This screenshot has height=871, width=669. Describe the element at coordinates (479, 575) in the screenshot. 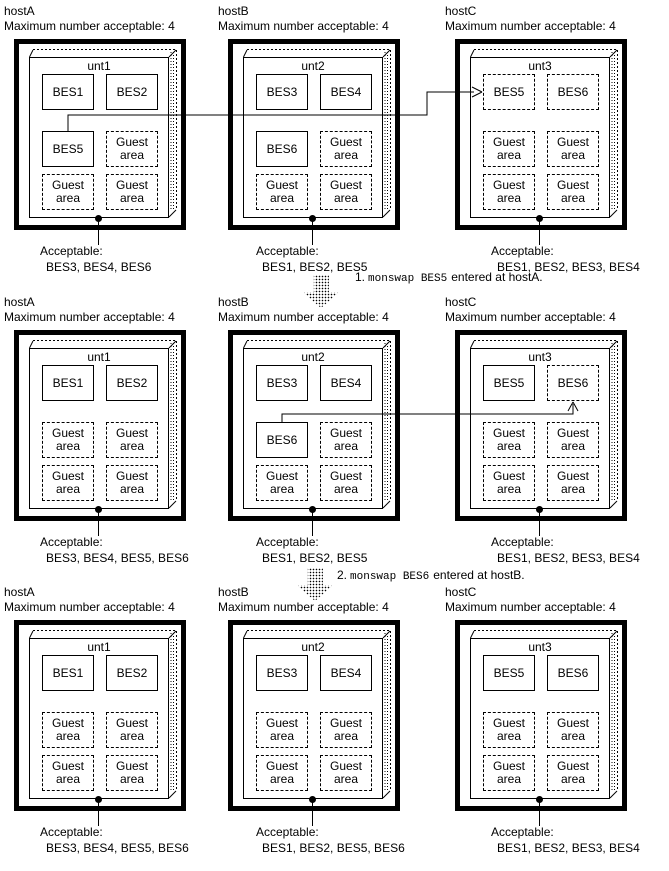

I see `note-suffix: entered at hostB.` at that location.